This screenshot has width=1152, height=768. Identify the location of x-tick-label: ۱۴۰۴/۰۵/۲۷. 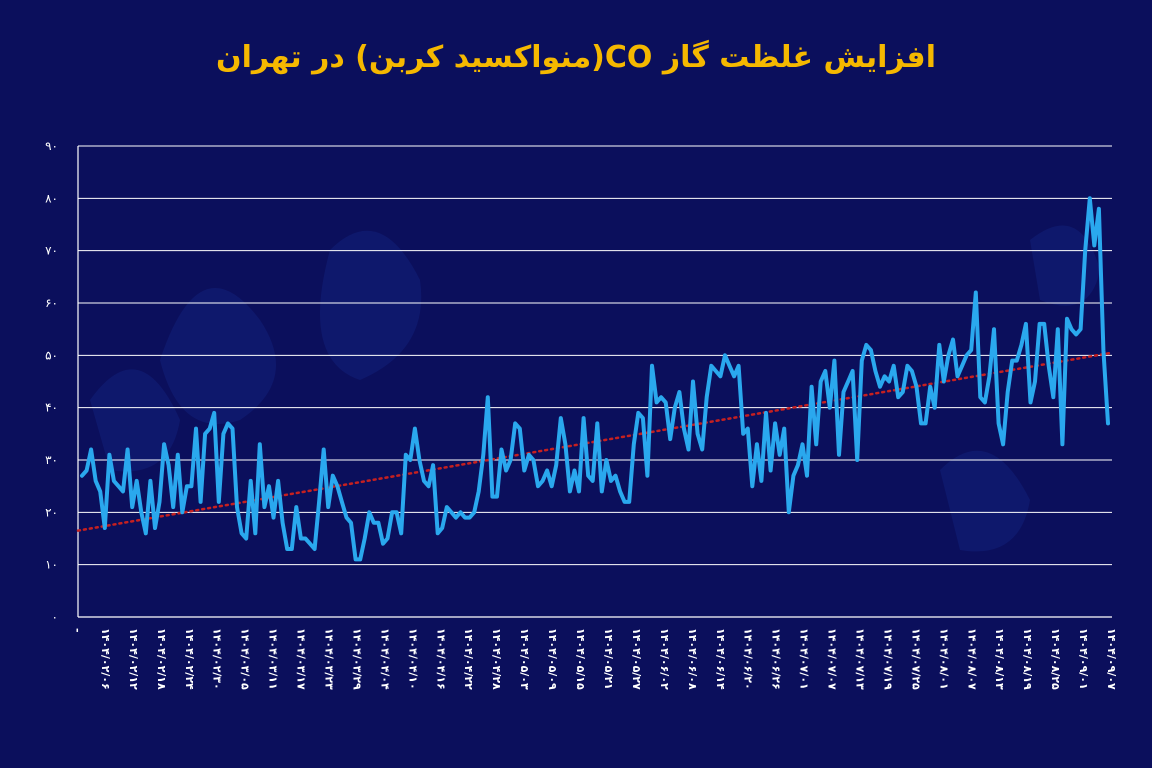
(636, 659).